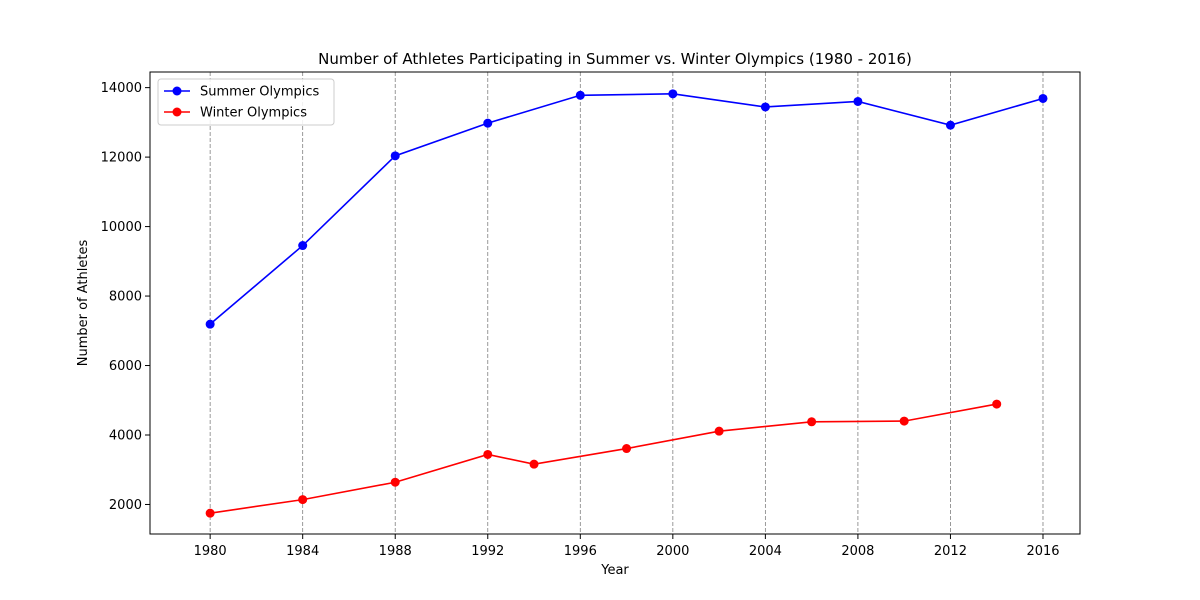  What do you see at coordinates (210, 551) in the screenshot?
I see `x-tick-label-1980: 1980` at bounding box center [210, 551].